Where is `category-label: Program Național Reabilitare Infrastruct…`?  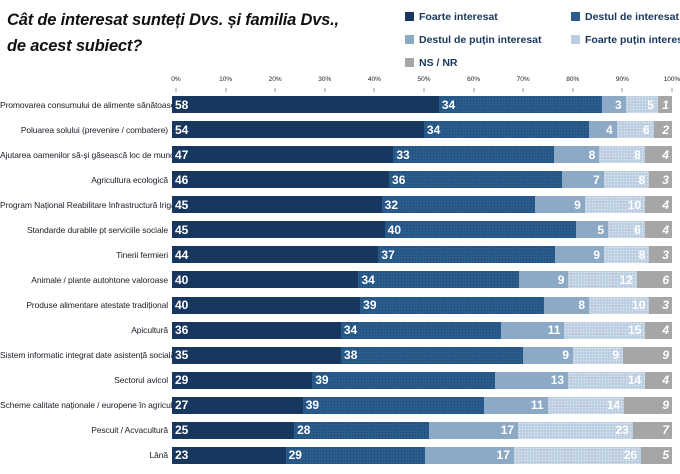 category-label: Program Național Reabilitare Infrastruct… is located at coordinates (91, 204).